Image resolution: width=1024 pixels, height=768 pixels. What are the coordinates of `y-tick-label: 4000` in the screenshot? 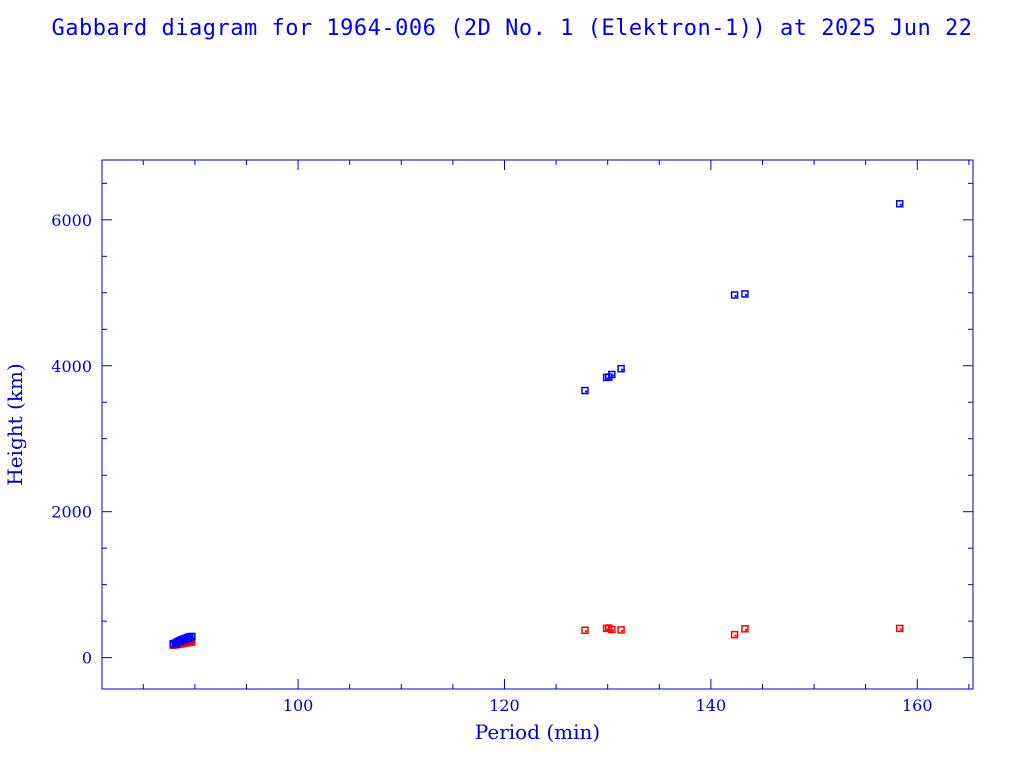 It's located at (71, 366).